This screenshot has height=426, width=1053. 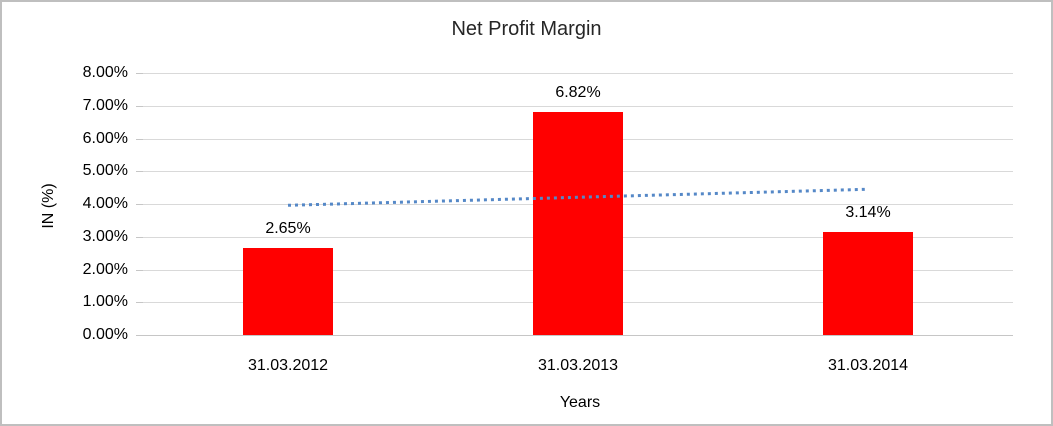 I want to click on x-category-label: 31.03.2013, so click(x=578, y=365).